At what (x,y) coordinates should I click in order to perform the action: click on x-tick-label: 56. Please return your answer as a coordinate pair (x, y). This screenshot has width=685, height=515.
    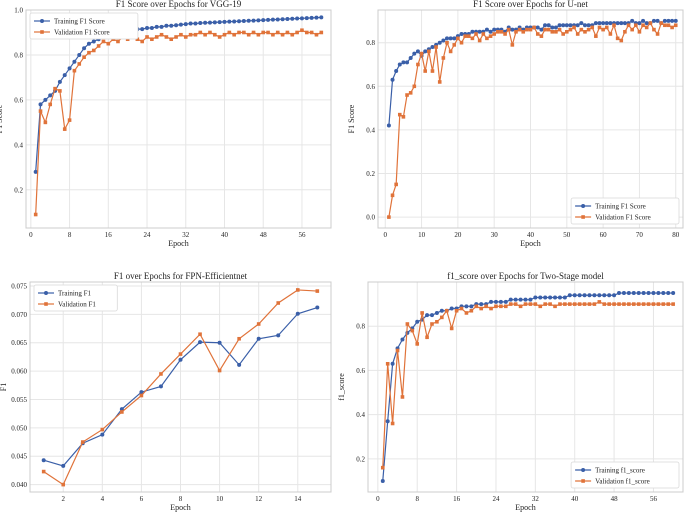
    Looking at the image, I should click on (302, 235).